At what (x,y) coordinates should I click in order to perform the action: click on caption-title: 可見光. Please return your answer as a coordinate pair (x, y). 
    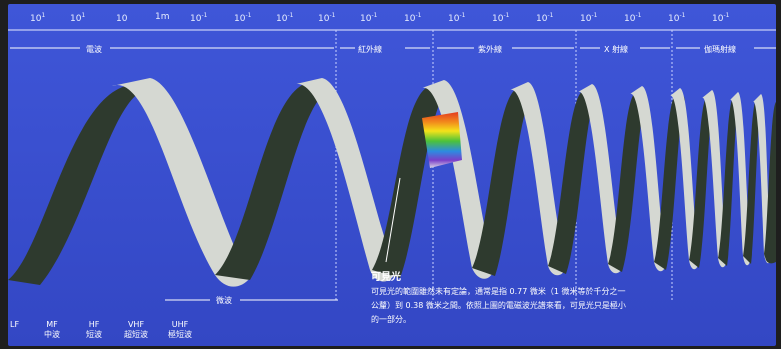
    Looking at the image, I should click on (386, 277).